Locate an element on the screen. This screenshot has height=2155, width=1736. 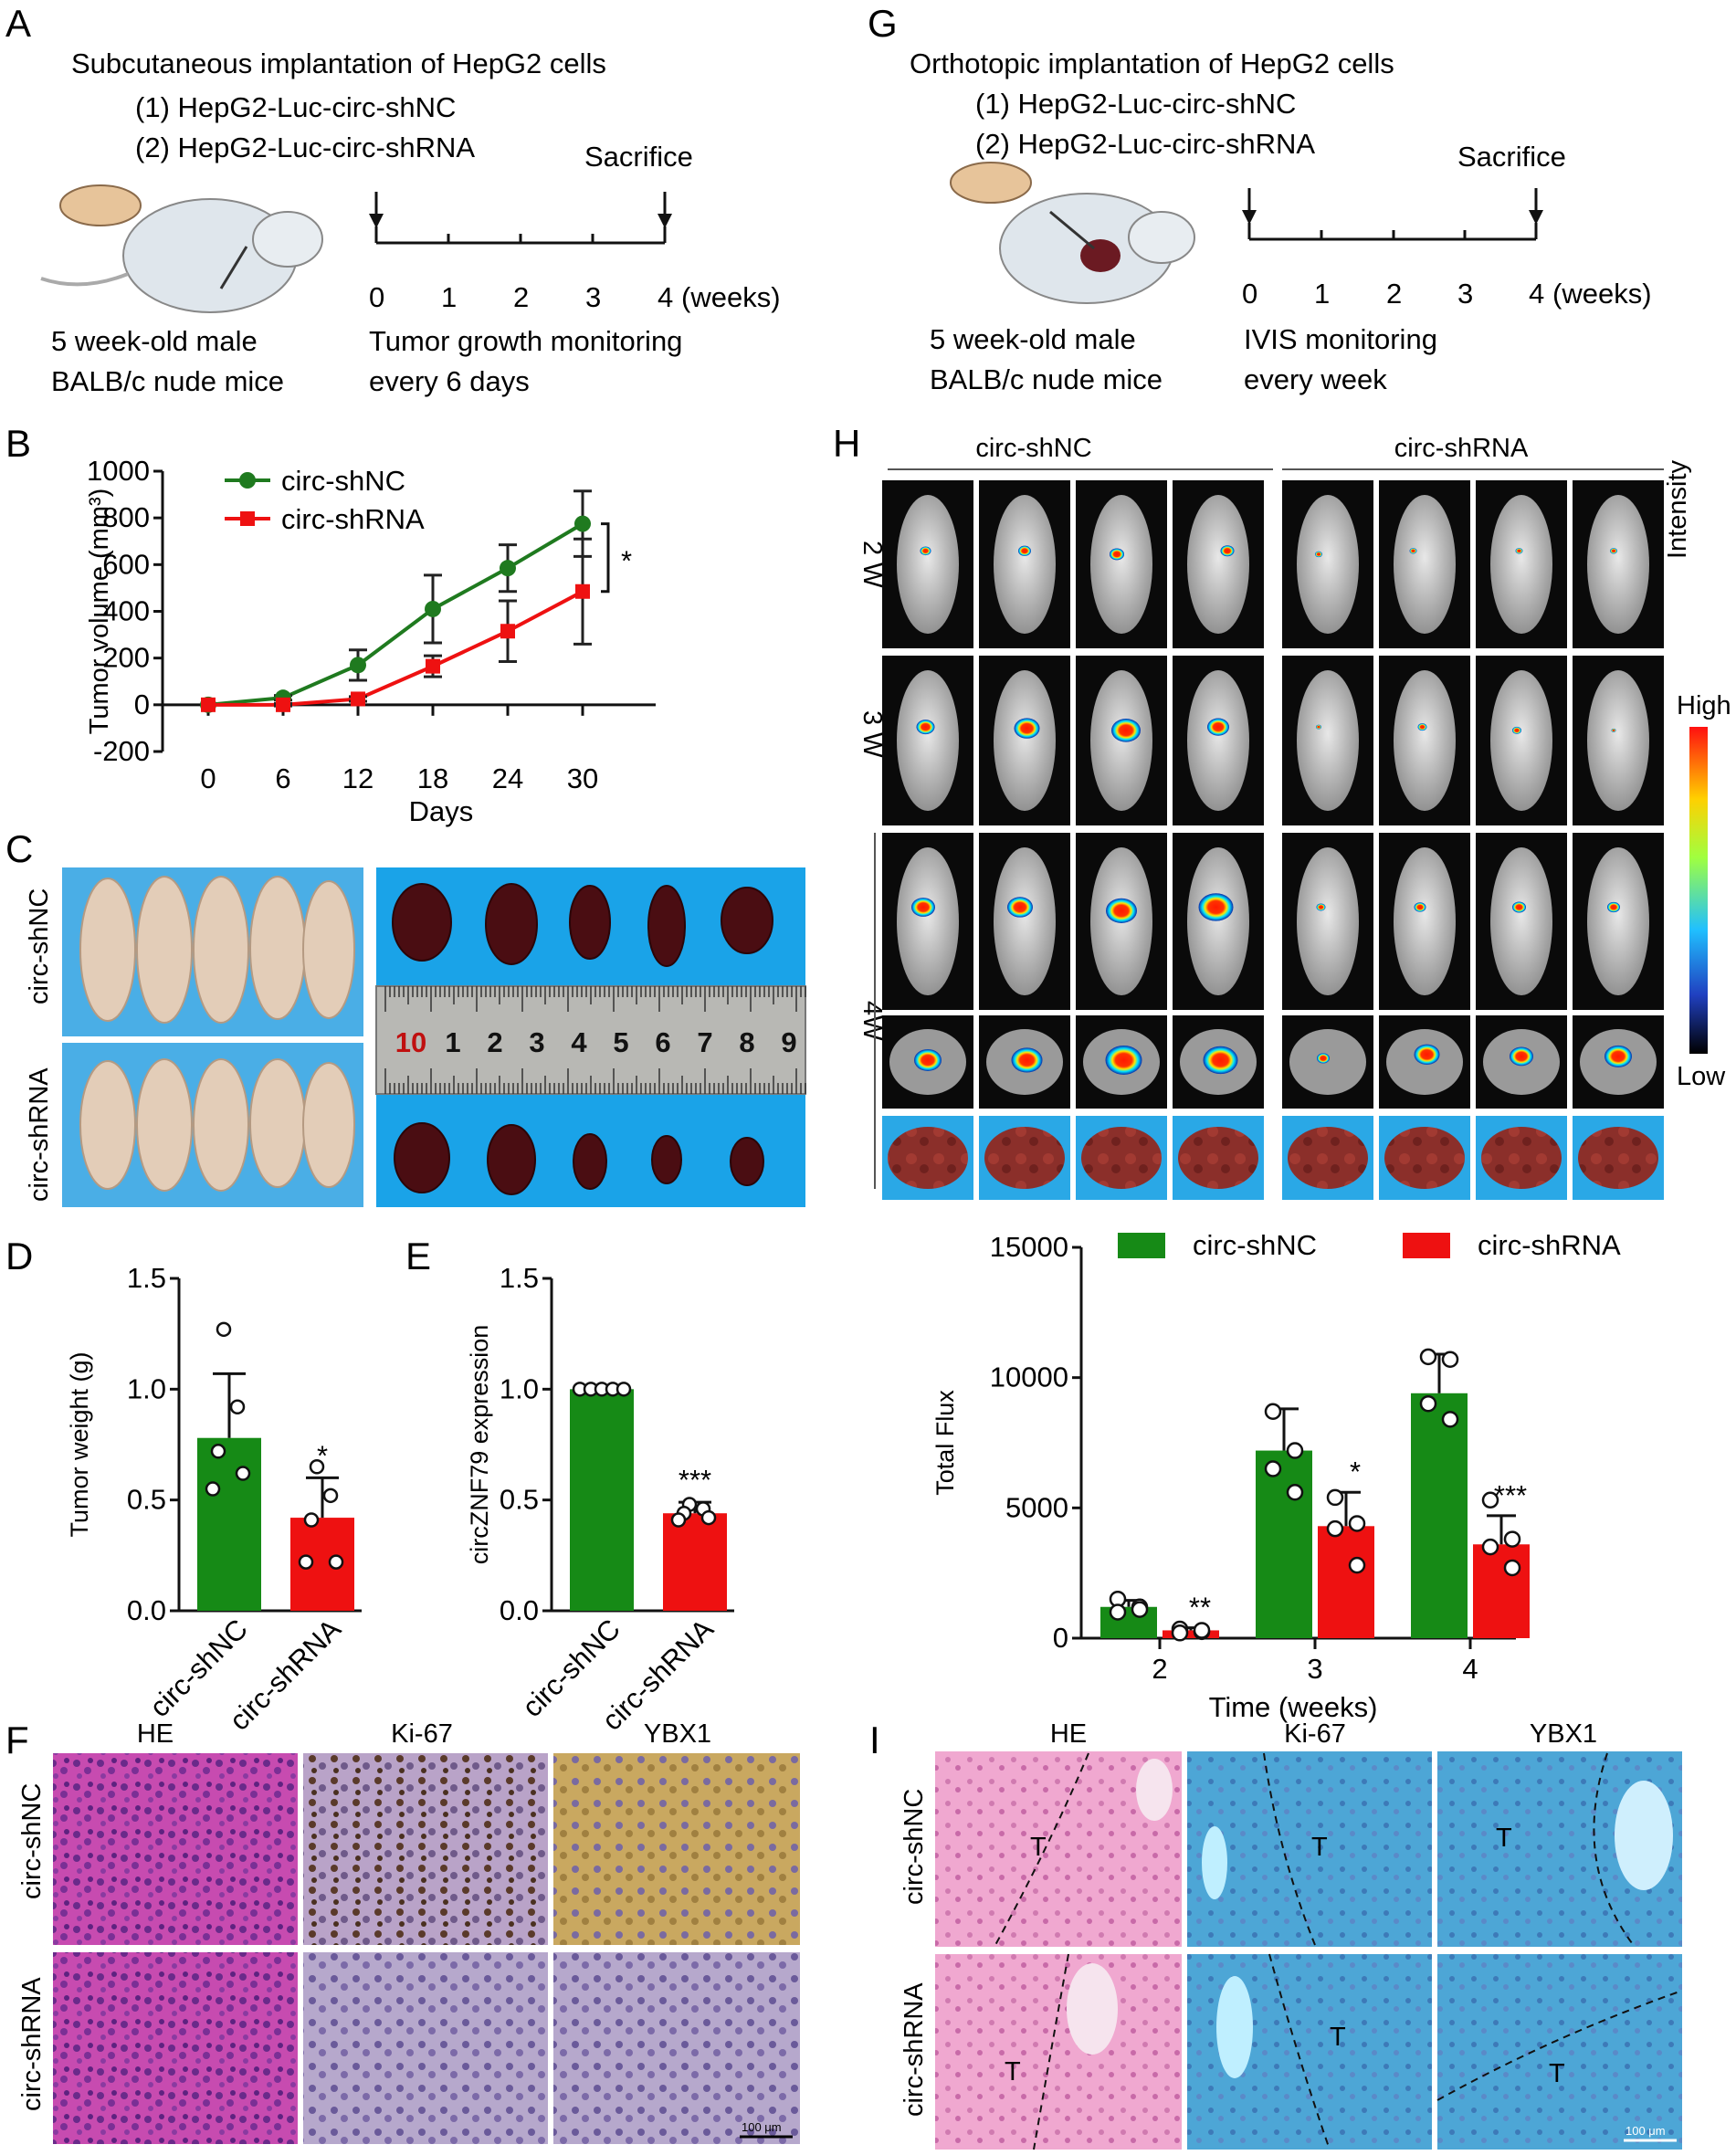
chart-h-legend-swatch is located at coordinates (1426, 1245).